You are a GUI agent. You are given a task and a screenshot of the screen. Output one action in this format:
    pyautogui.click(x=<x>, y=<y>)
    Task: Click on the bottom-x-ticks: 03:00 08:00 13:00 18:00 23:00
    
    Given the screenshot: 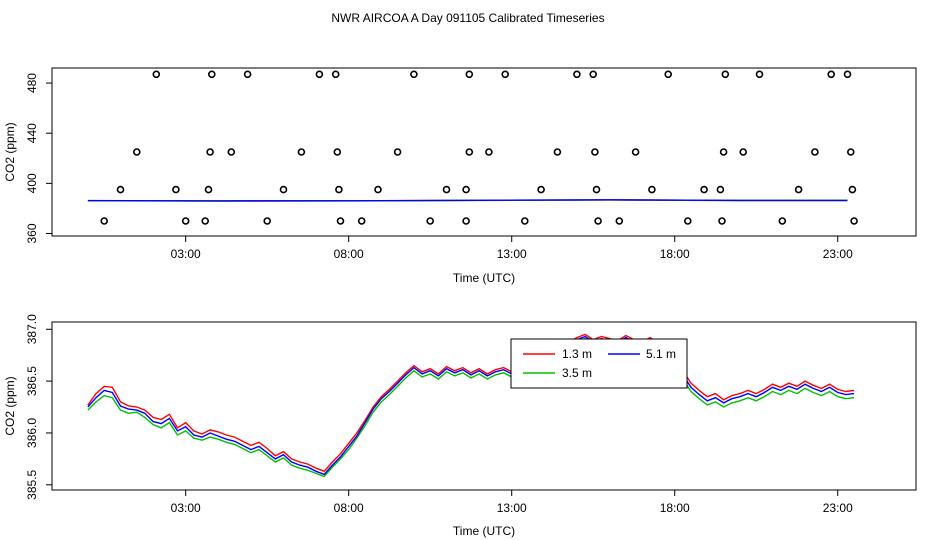 What is the action you would take?
    pyautogui.click(x=512, y=502)
    